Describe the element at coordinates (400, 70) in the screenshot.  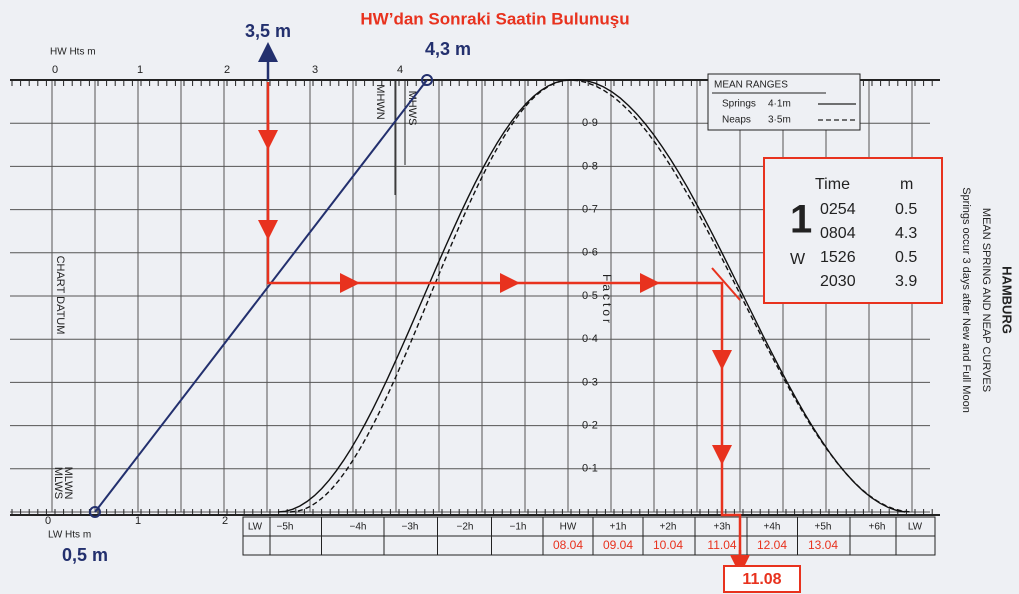
I see `scale-tick: 4` at that location.